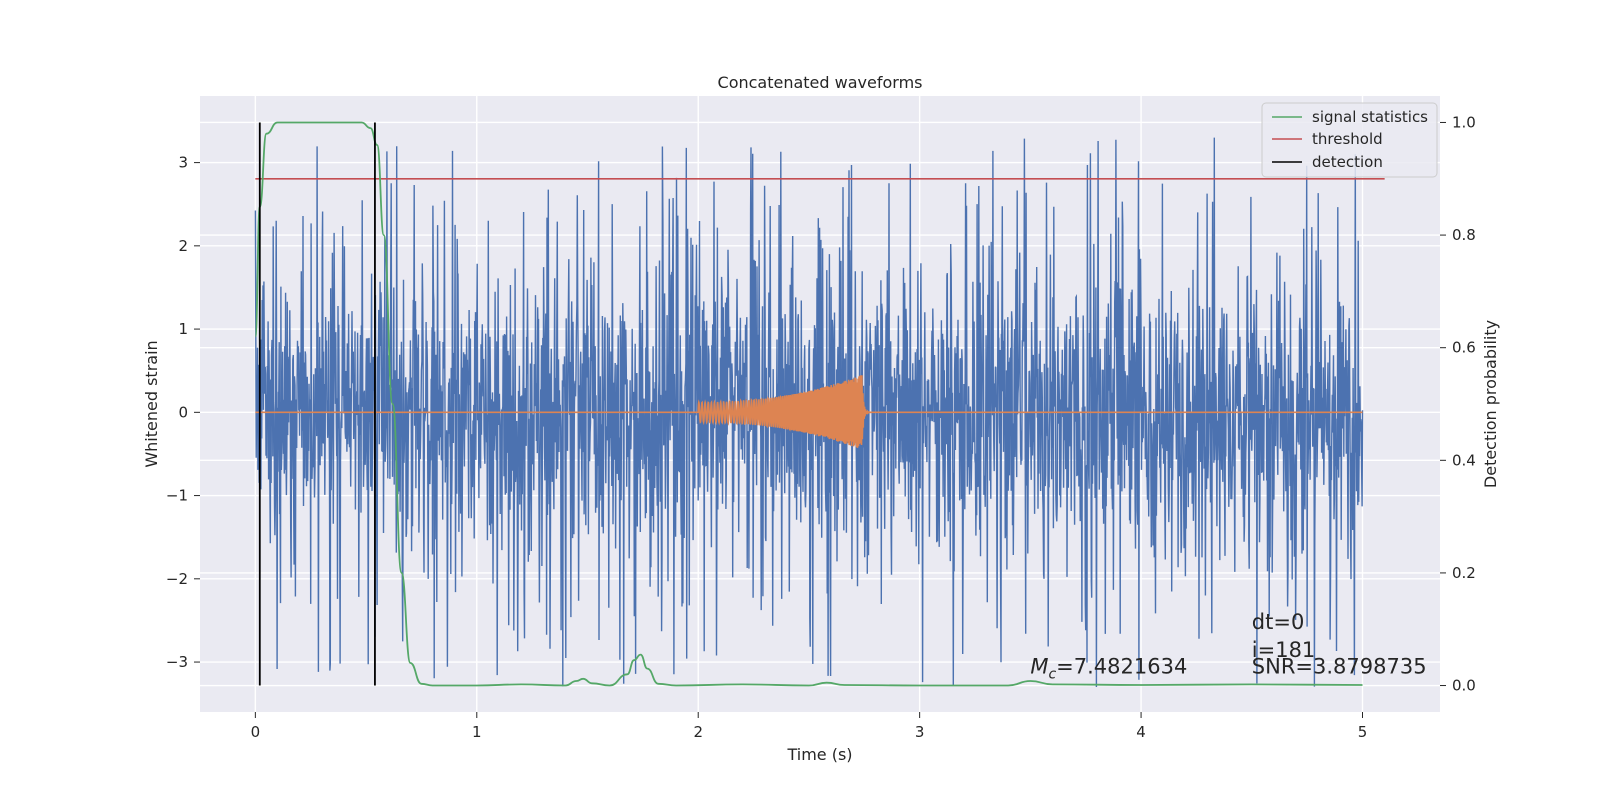  I want to click on legend: signal statistics threshold detection, so click(1349, 140).